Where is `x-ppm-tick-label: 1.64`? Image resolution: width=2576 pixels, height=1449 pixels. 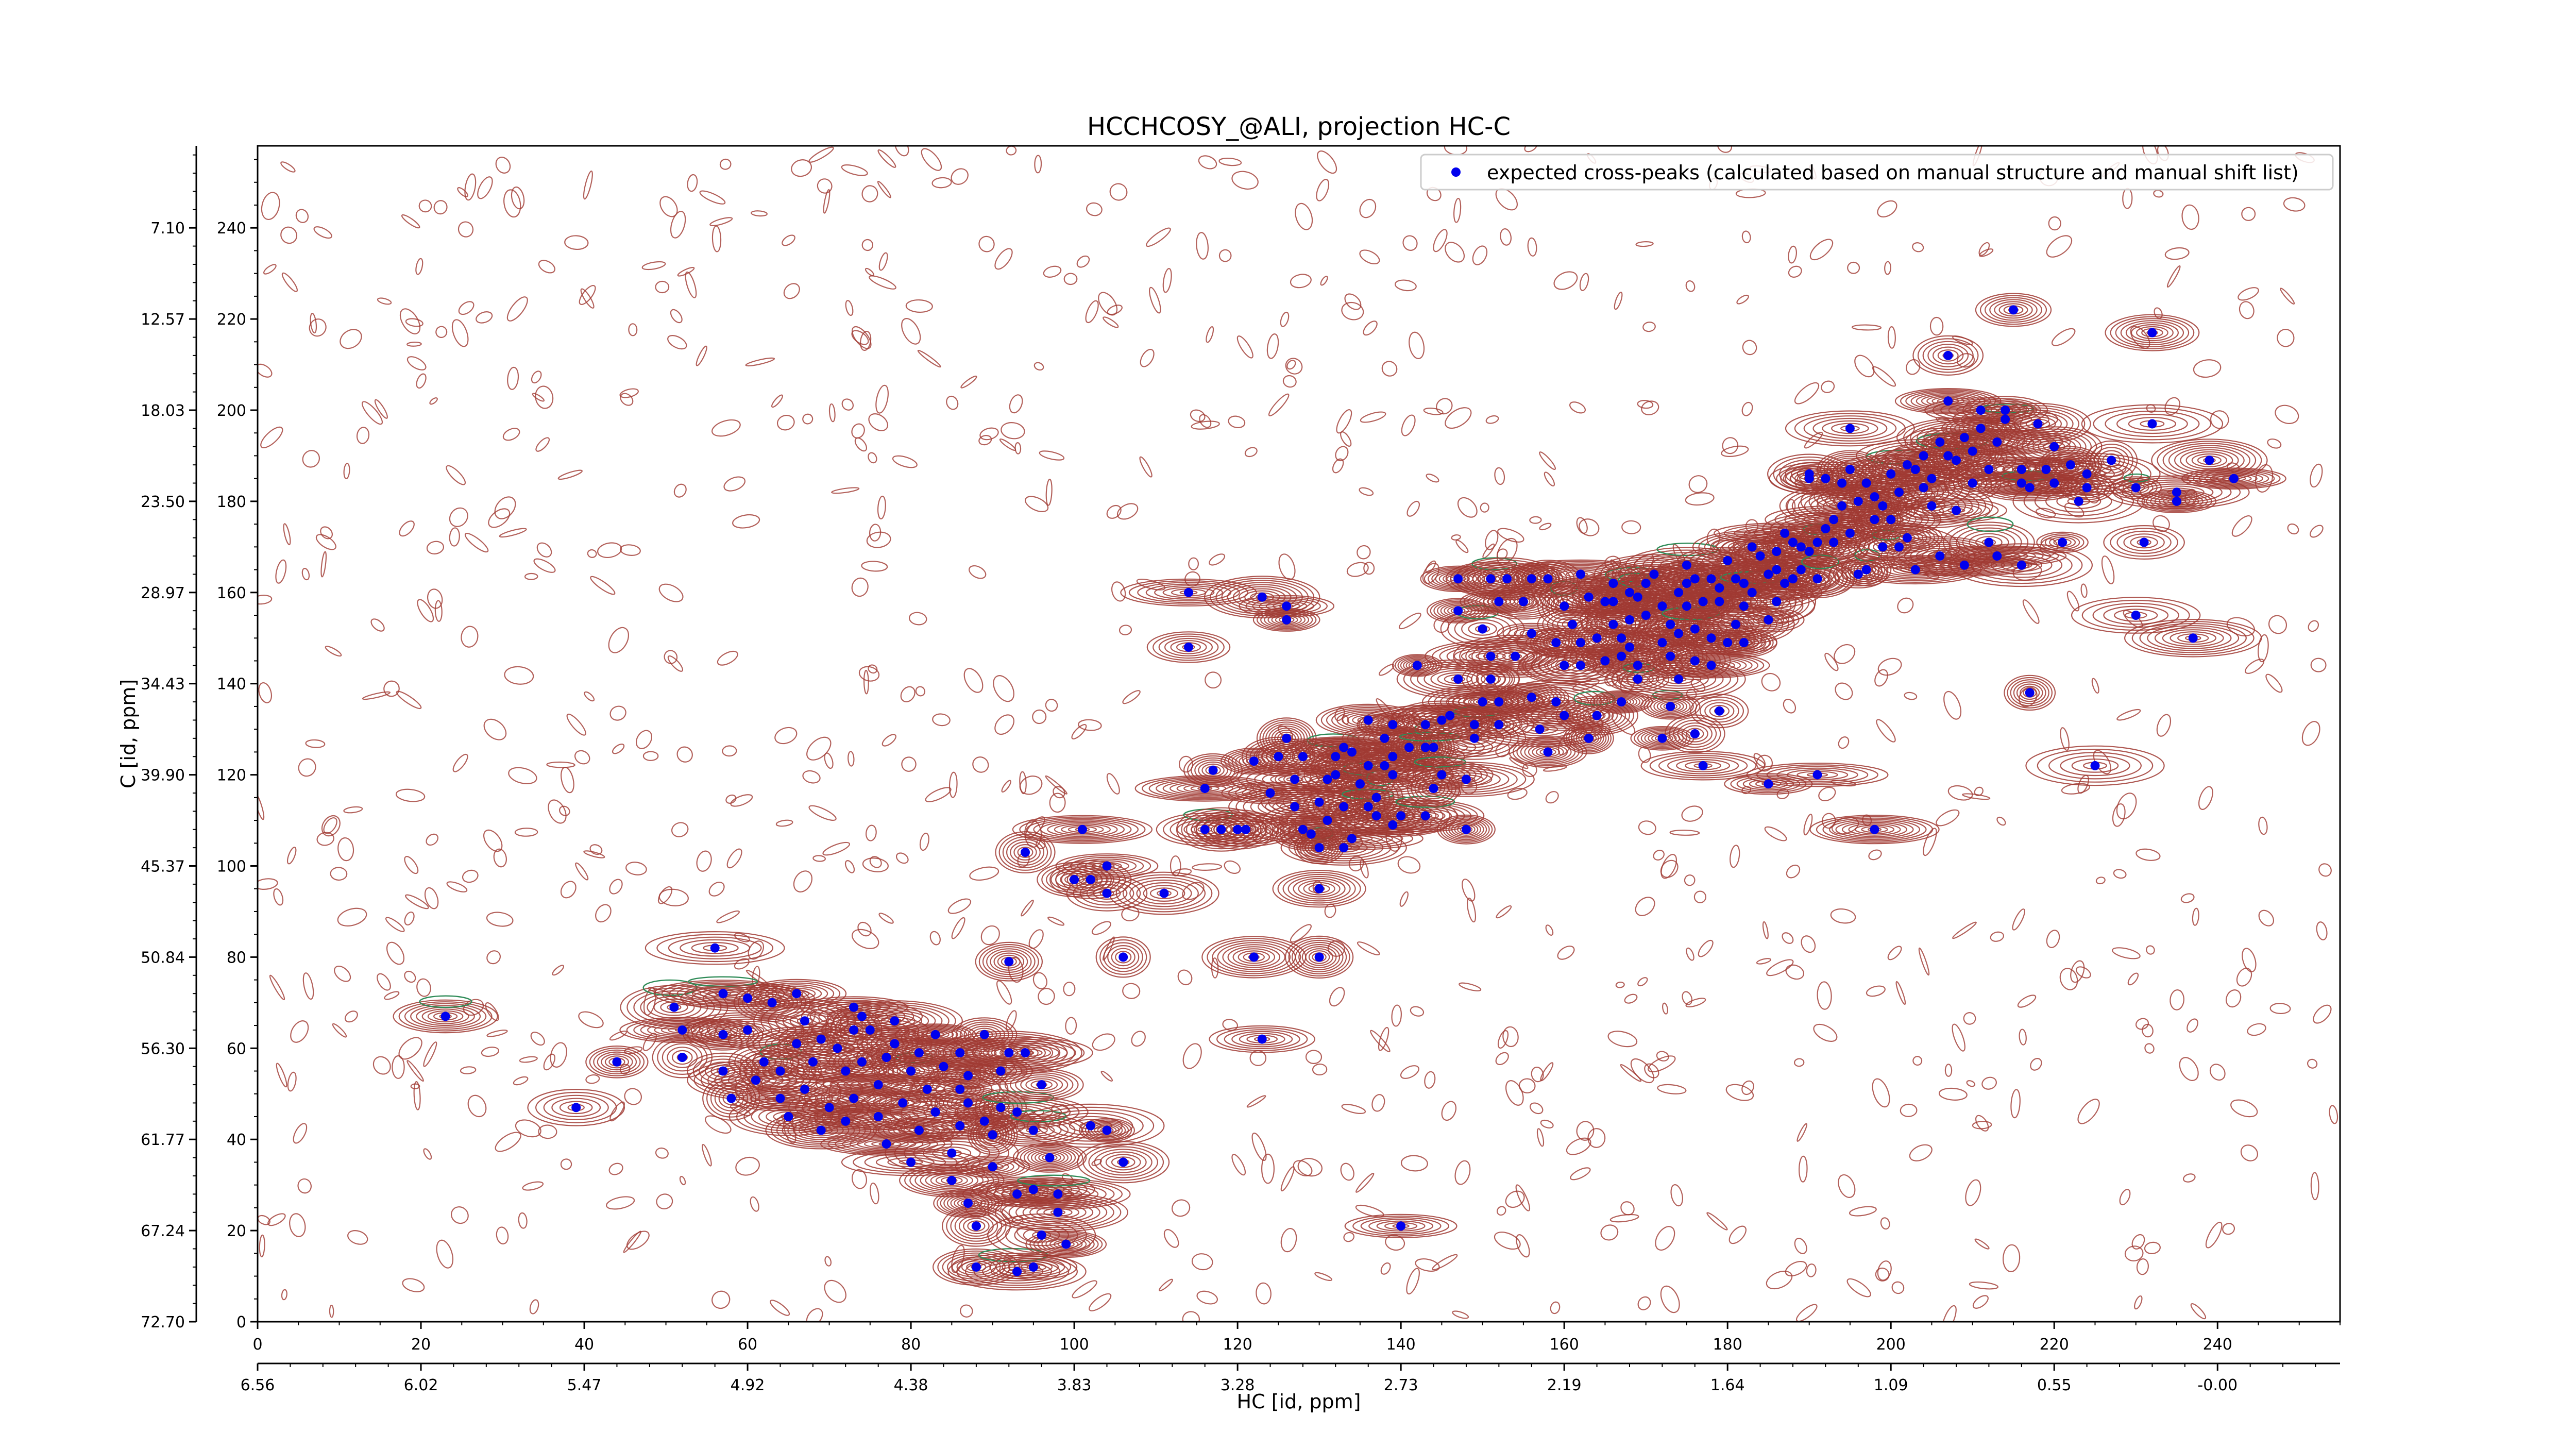 x-ppm-tick-label: 1.64 is located at coordinates (1727, 1385).